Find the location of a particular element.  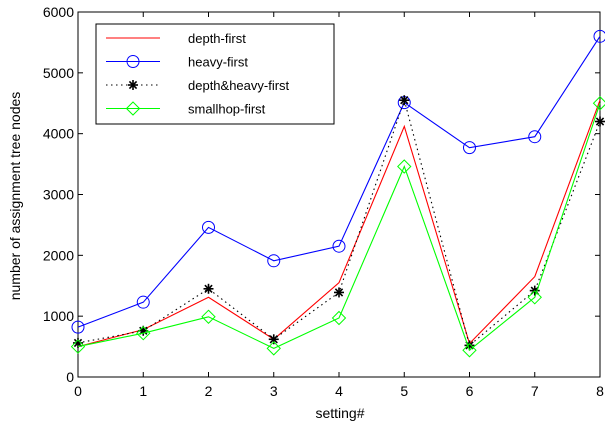

y-tick-label: 0 is located at coordinates (70, 377).